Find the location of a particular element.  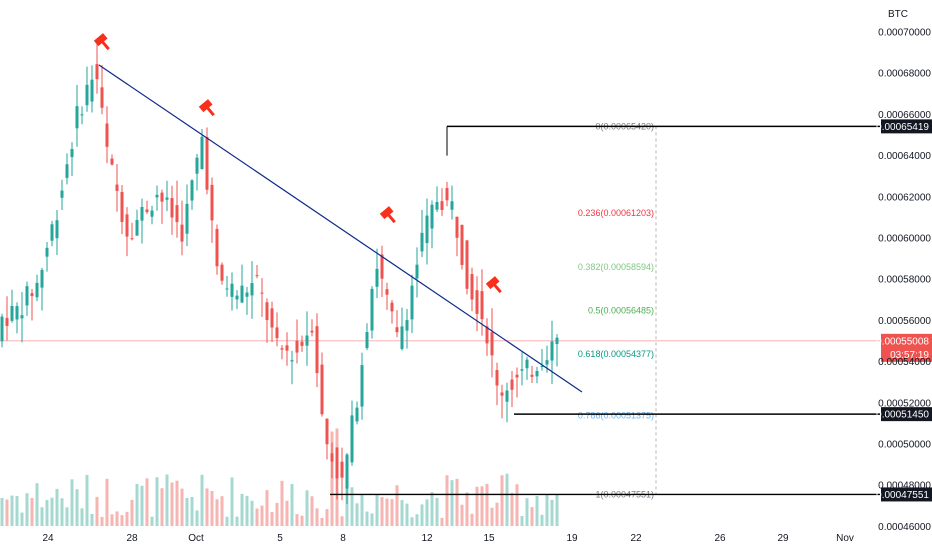

price-tick-label: 0.00070000 is located at coordinates (904, 33).